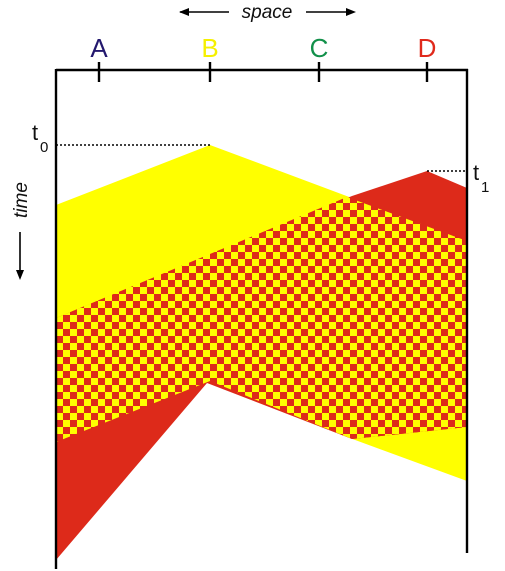  Describe the element at coordinates (21, 200) in the screenshot. I see `time-label: time` at that location.